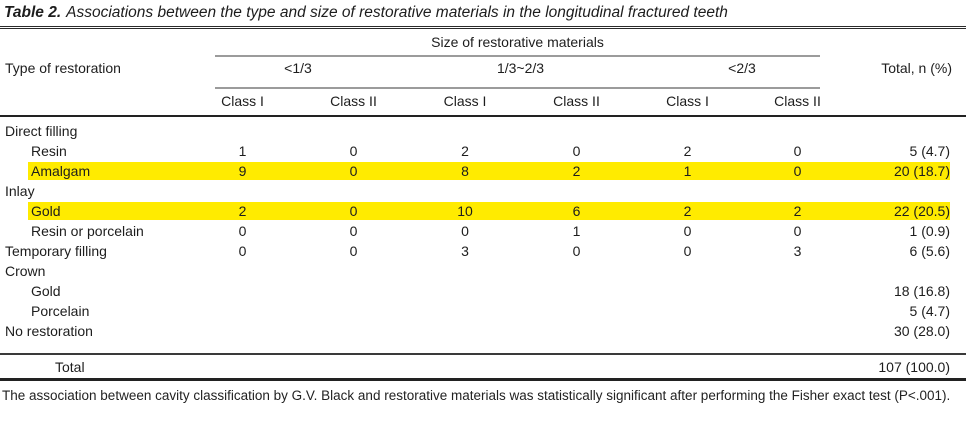 The image size is (966, 429). Describe the element at coordinates (298, 68) in the screenshot. I see `size-group-header: <1/3` at that location.